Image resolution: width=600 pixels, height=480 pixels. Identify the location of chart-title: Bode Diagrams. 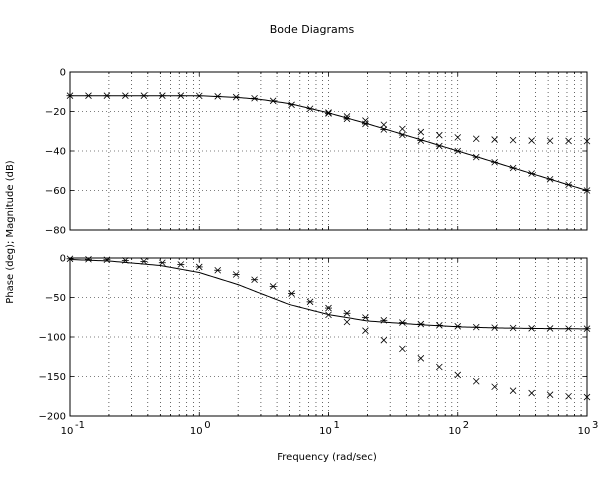
(312, 29).